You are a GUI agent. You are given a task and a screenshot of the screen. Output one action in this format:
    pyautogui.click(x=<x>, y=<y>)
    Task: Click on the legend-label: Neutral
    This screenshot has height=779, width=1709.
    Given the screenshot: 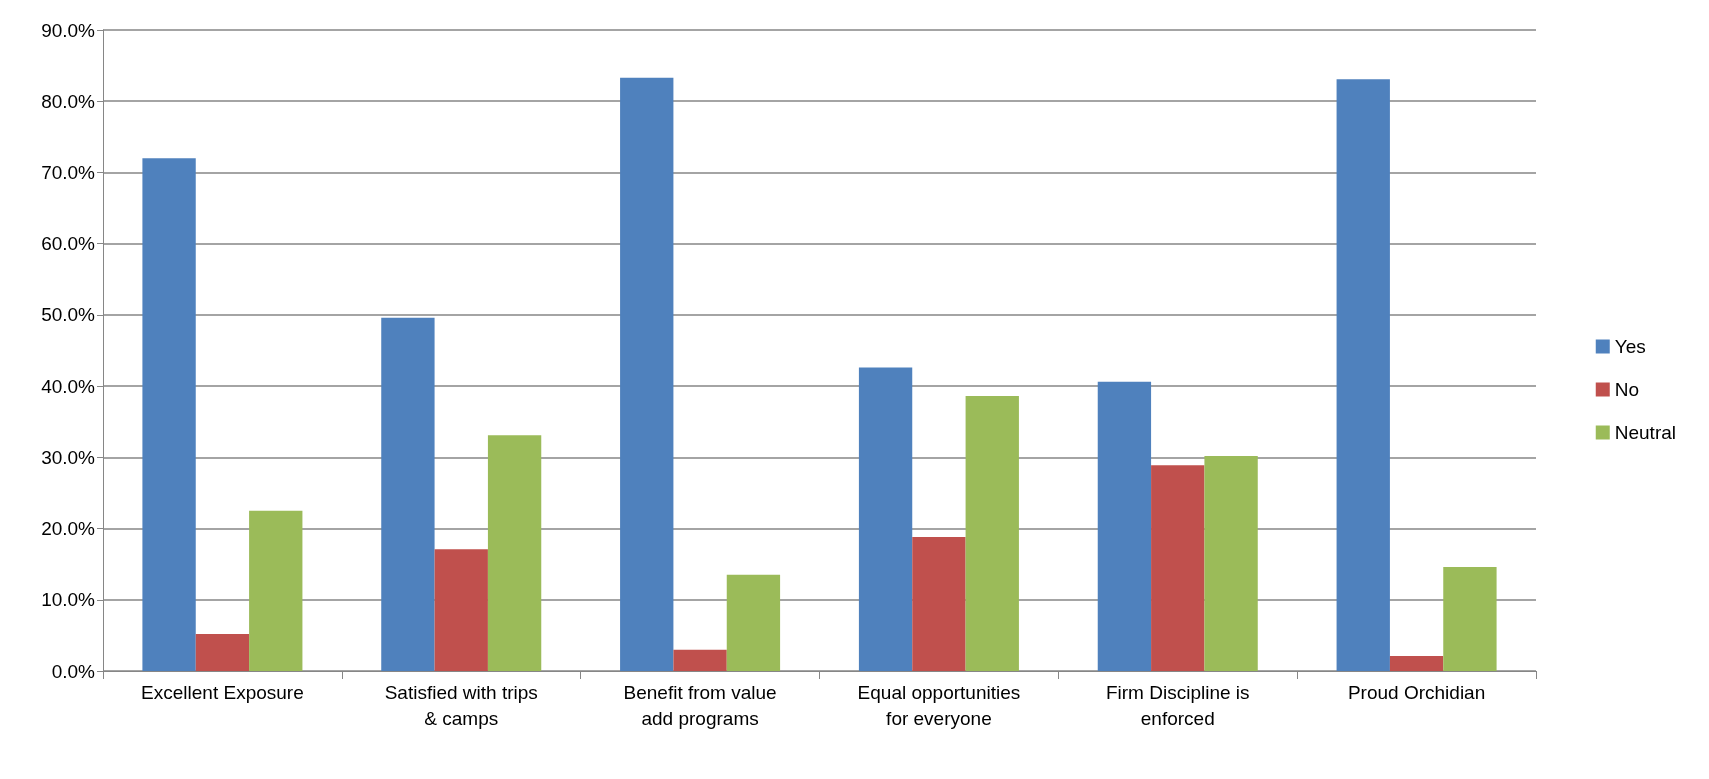 What is the action you would take?
    pyautogui.click(x=1645, y=432)
    